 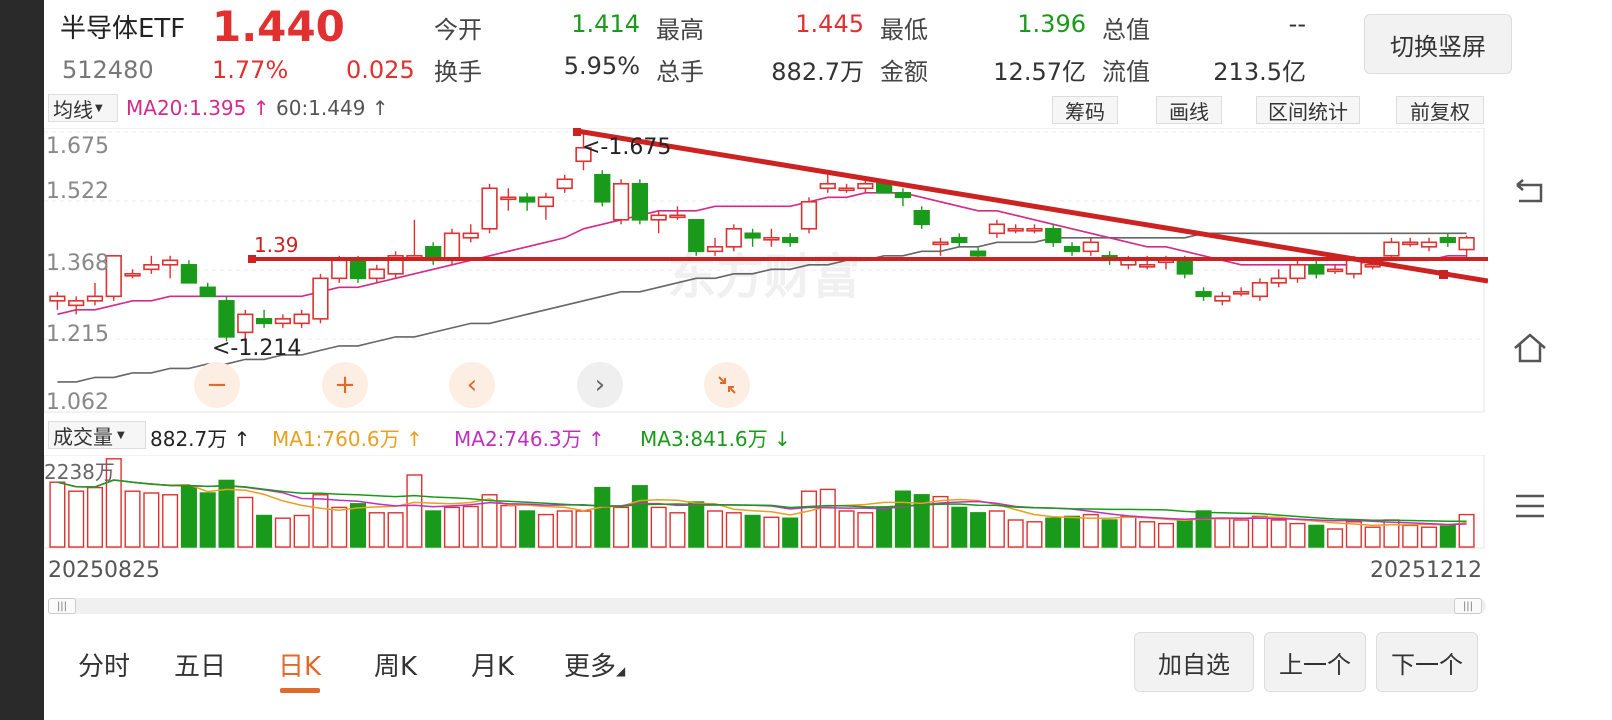 What do you see at coordinates (1189, 110) in the screenshot?
I see `draw-line-button: 画线` at bounding box center [1189, 110].